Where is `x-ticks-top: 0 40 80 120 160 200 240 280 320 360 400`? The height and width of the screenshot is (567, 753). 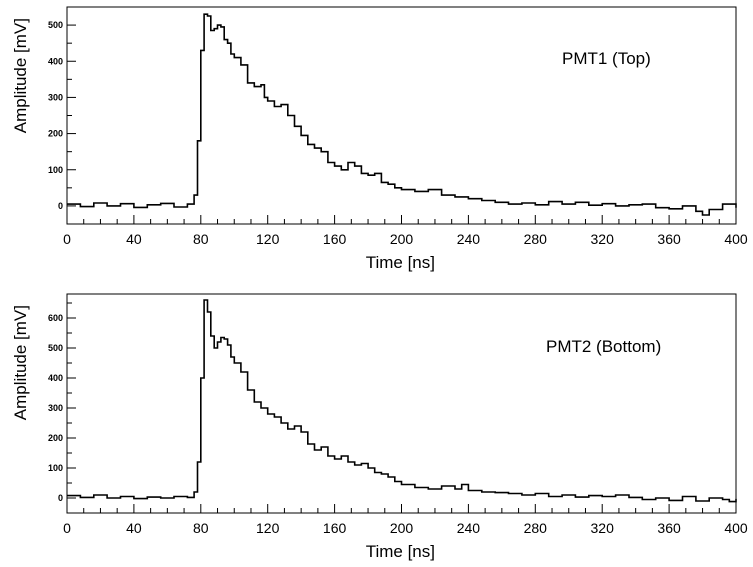
x-ticks-top: 0 40 80 120 160 200 240 280 320 360 400 is located at coordinates (405, 231).